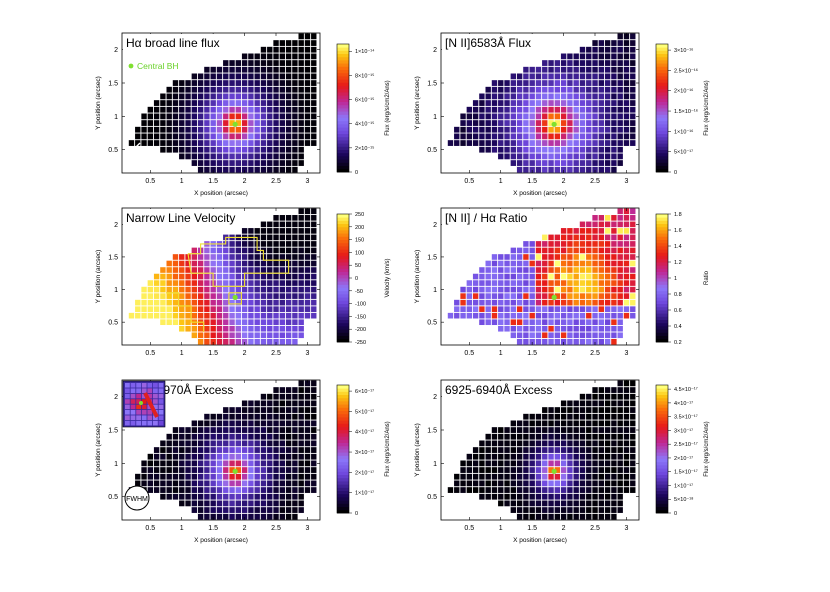 This screenshot has height=592, width=830. What do you see at coordinates (364, 411) in the screenshot?
I see `colorbar-tick-label: 5×10⁻¹⁷` at bounding box center [364, 411].